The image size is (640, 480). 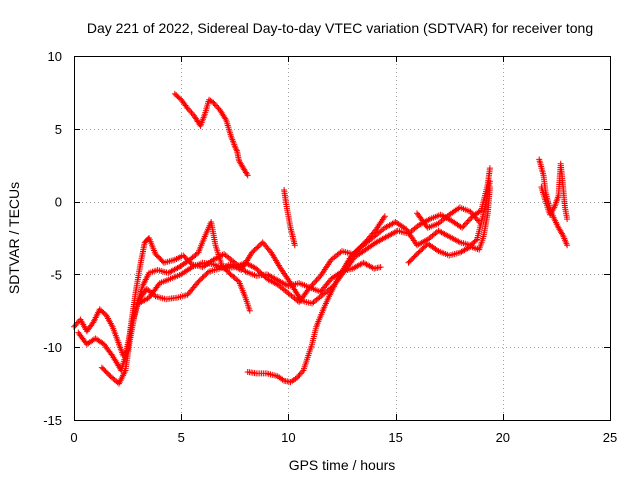 What do you see at coordinates (52, 347) in the screenshot?
I see `y-tick-label: -10` at bounding box center [52, 347].